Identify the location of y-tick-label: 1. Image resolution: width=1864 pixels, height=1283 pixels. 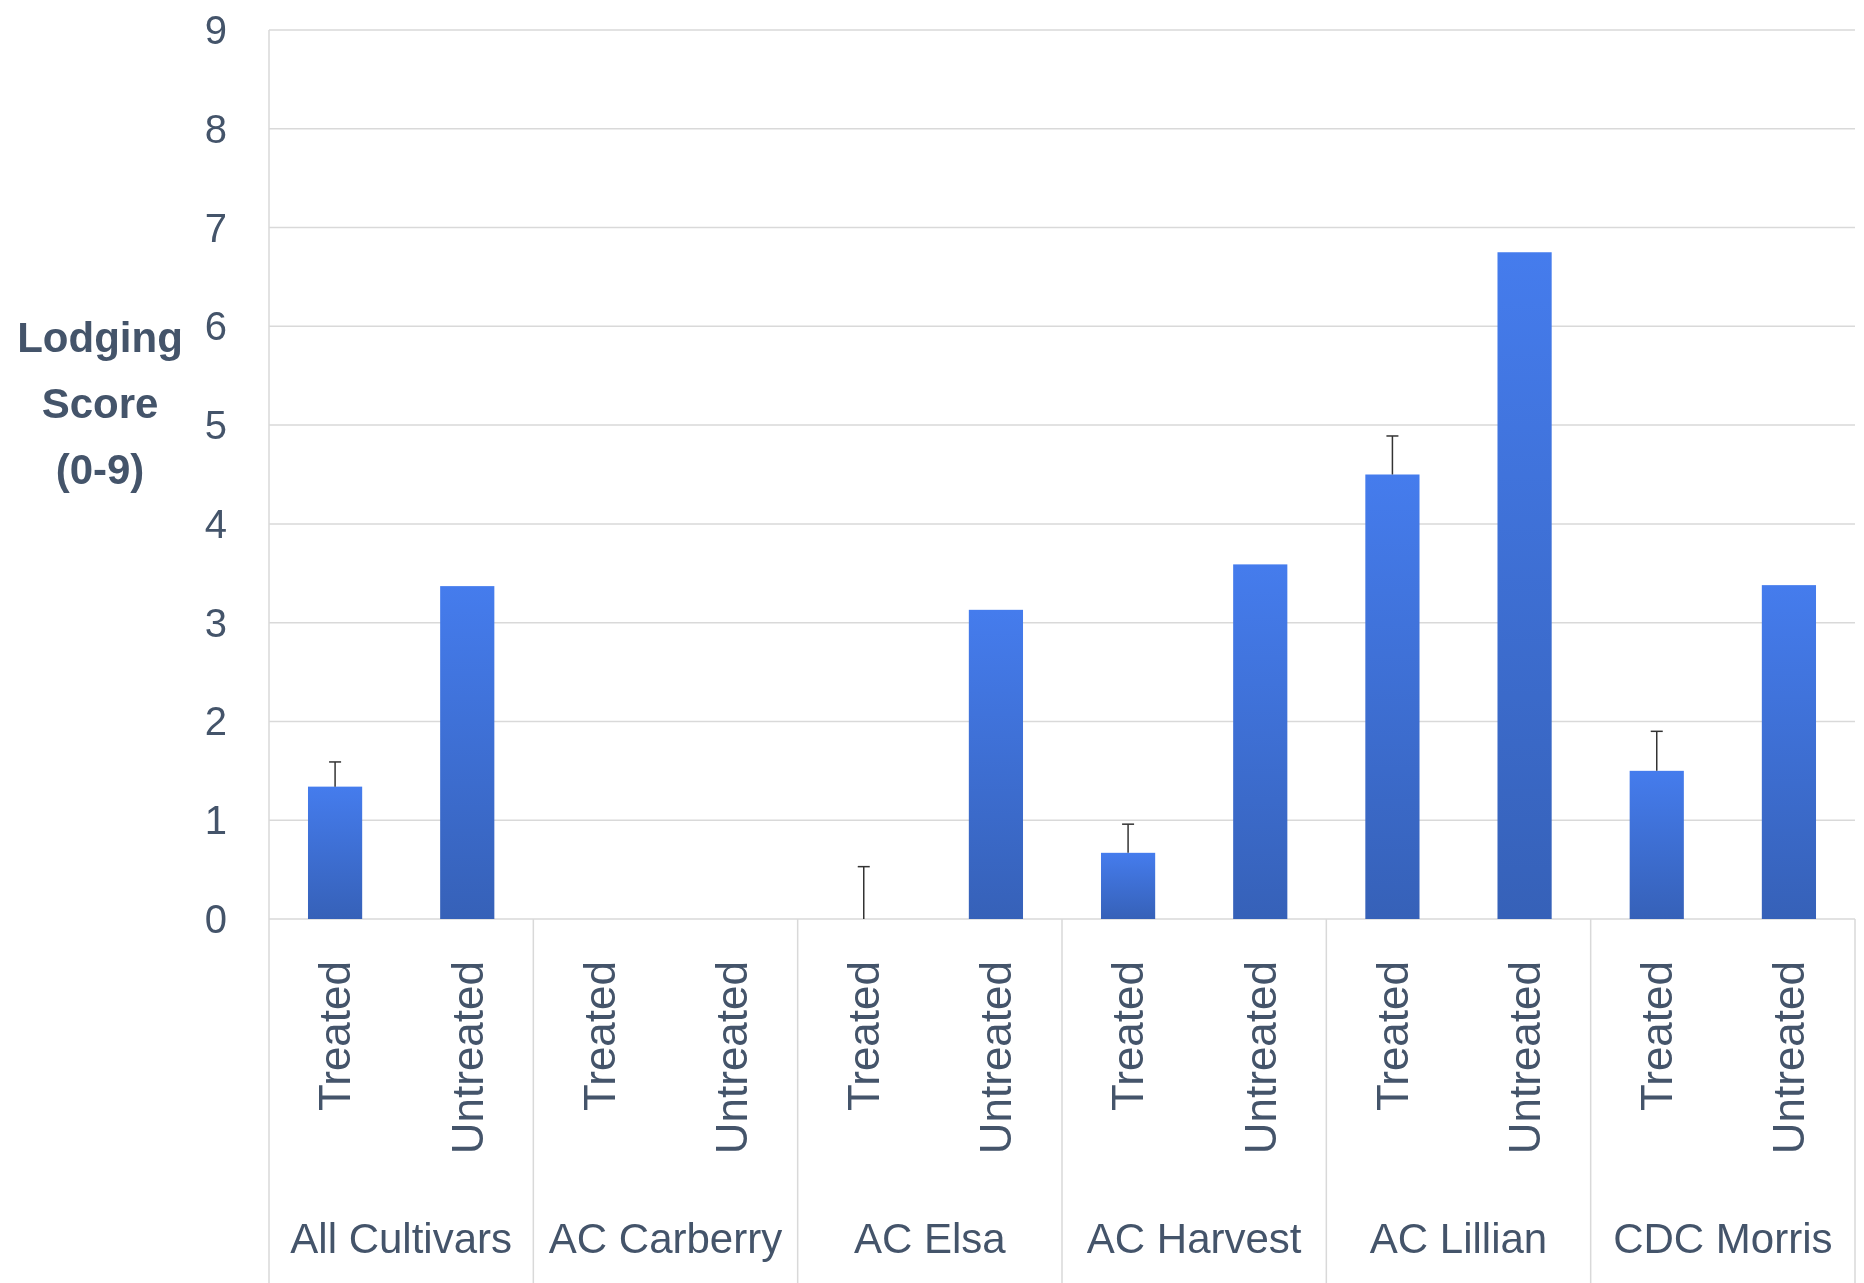
(215, 820).